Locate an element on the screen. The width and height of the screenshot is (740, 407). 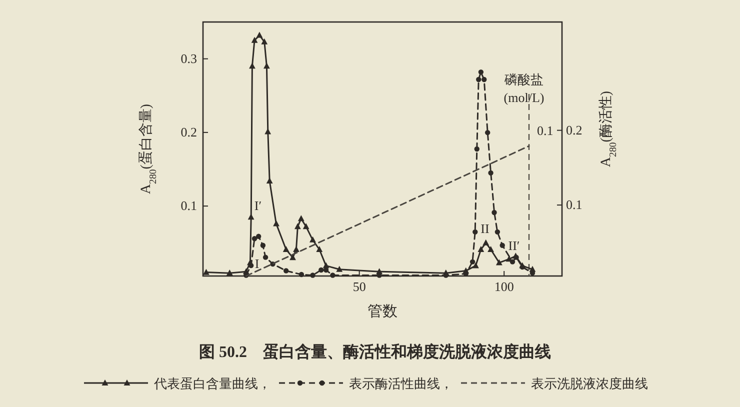
y-tick-label: 0.2 is located at coordinates (188, 132).